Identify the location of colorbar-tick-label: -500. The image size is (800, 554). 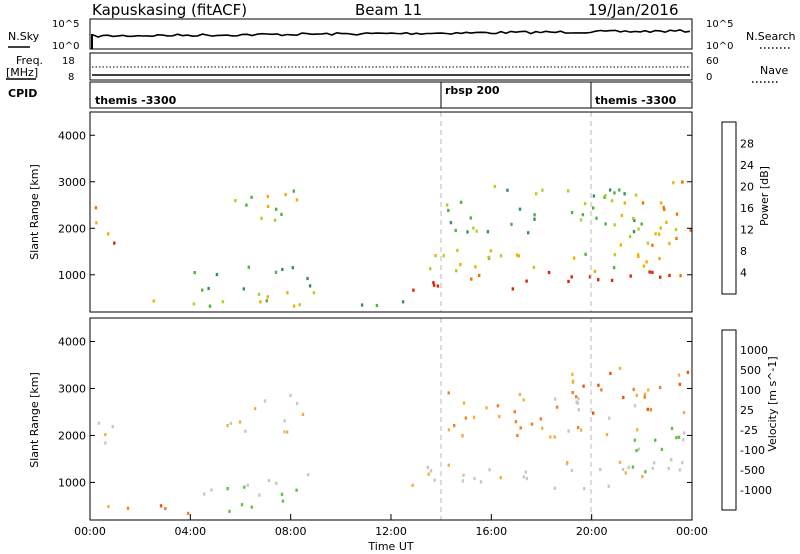
(752, 470).